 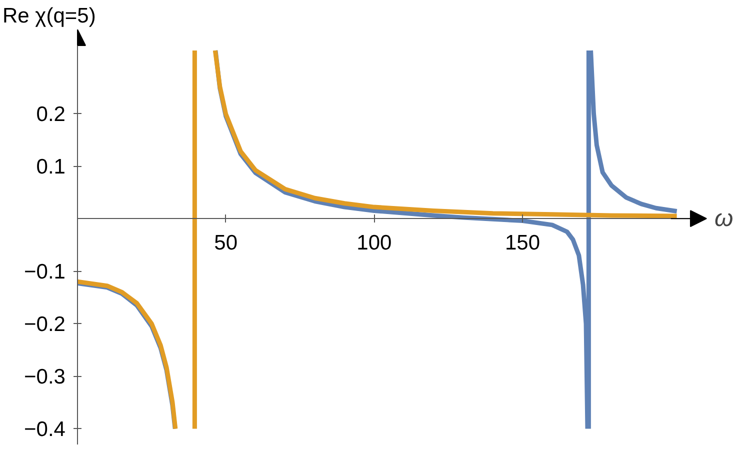 I want to click on x-tick-label: 150, so click(x=522, y=243).